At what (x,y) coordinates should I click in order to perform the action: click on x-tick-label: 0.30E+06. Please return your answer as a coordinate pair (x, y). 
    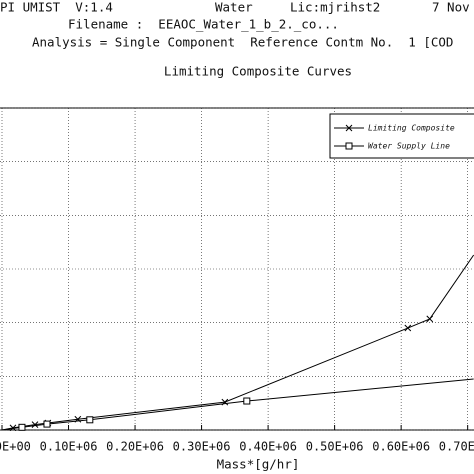
    Looking at the image, I should click on (202, 447).